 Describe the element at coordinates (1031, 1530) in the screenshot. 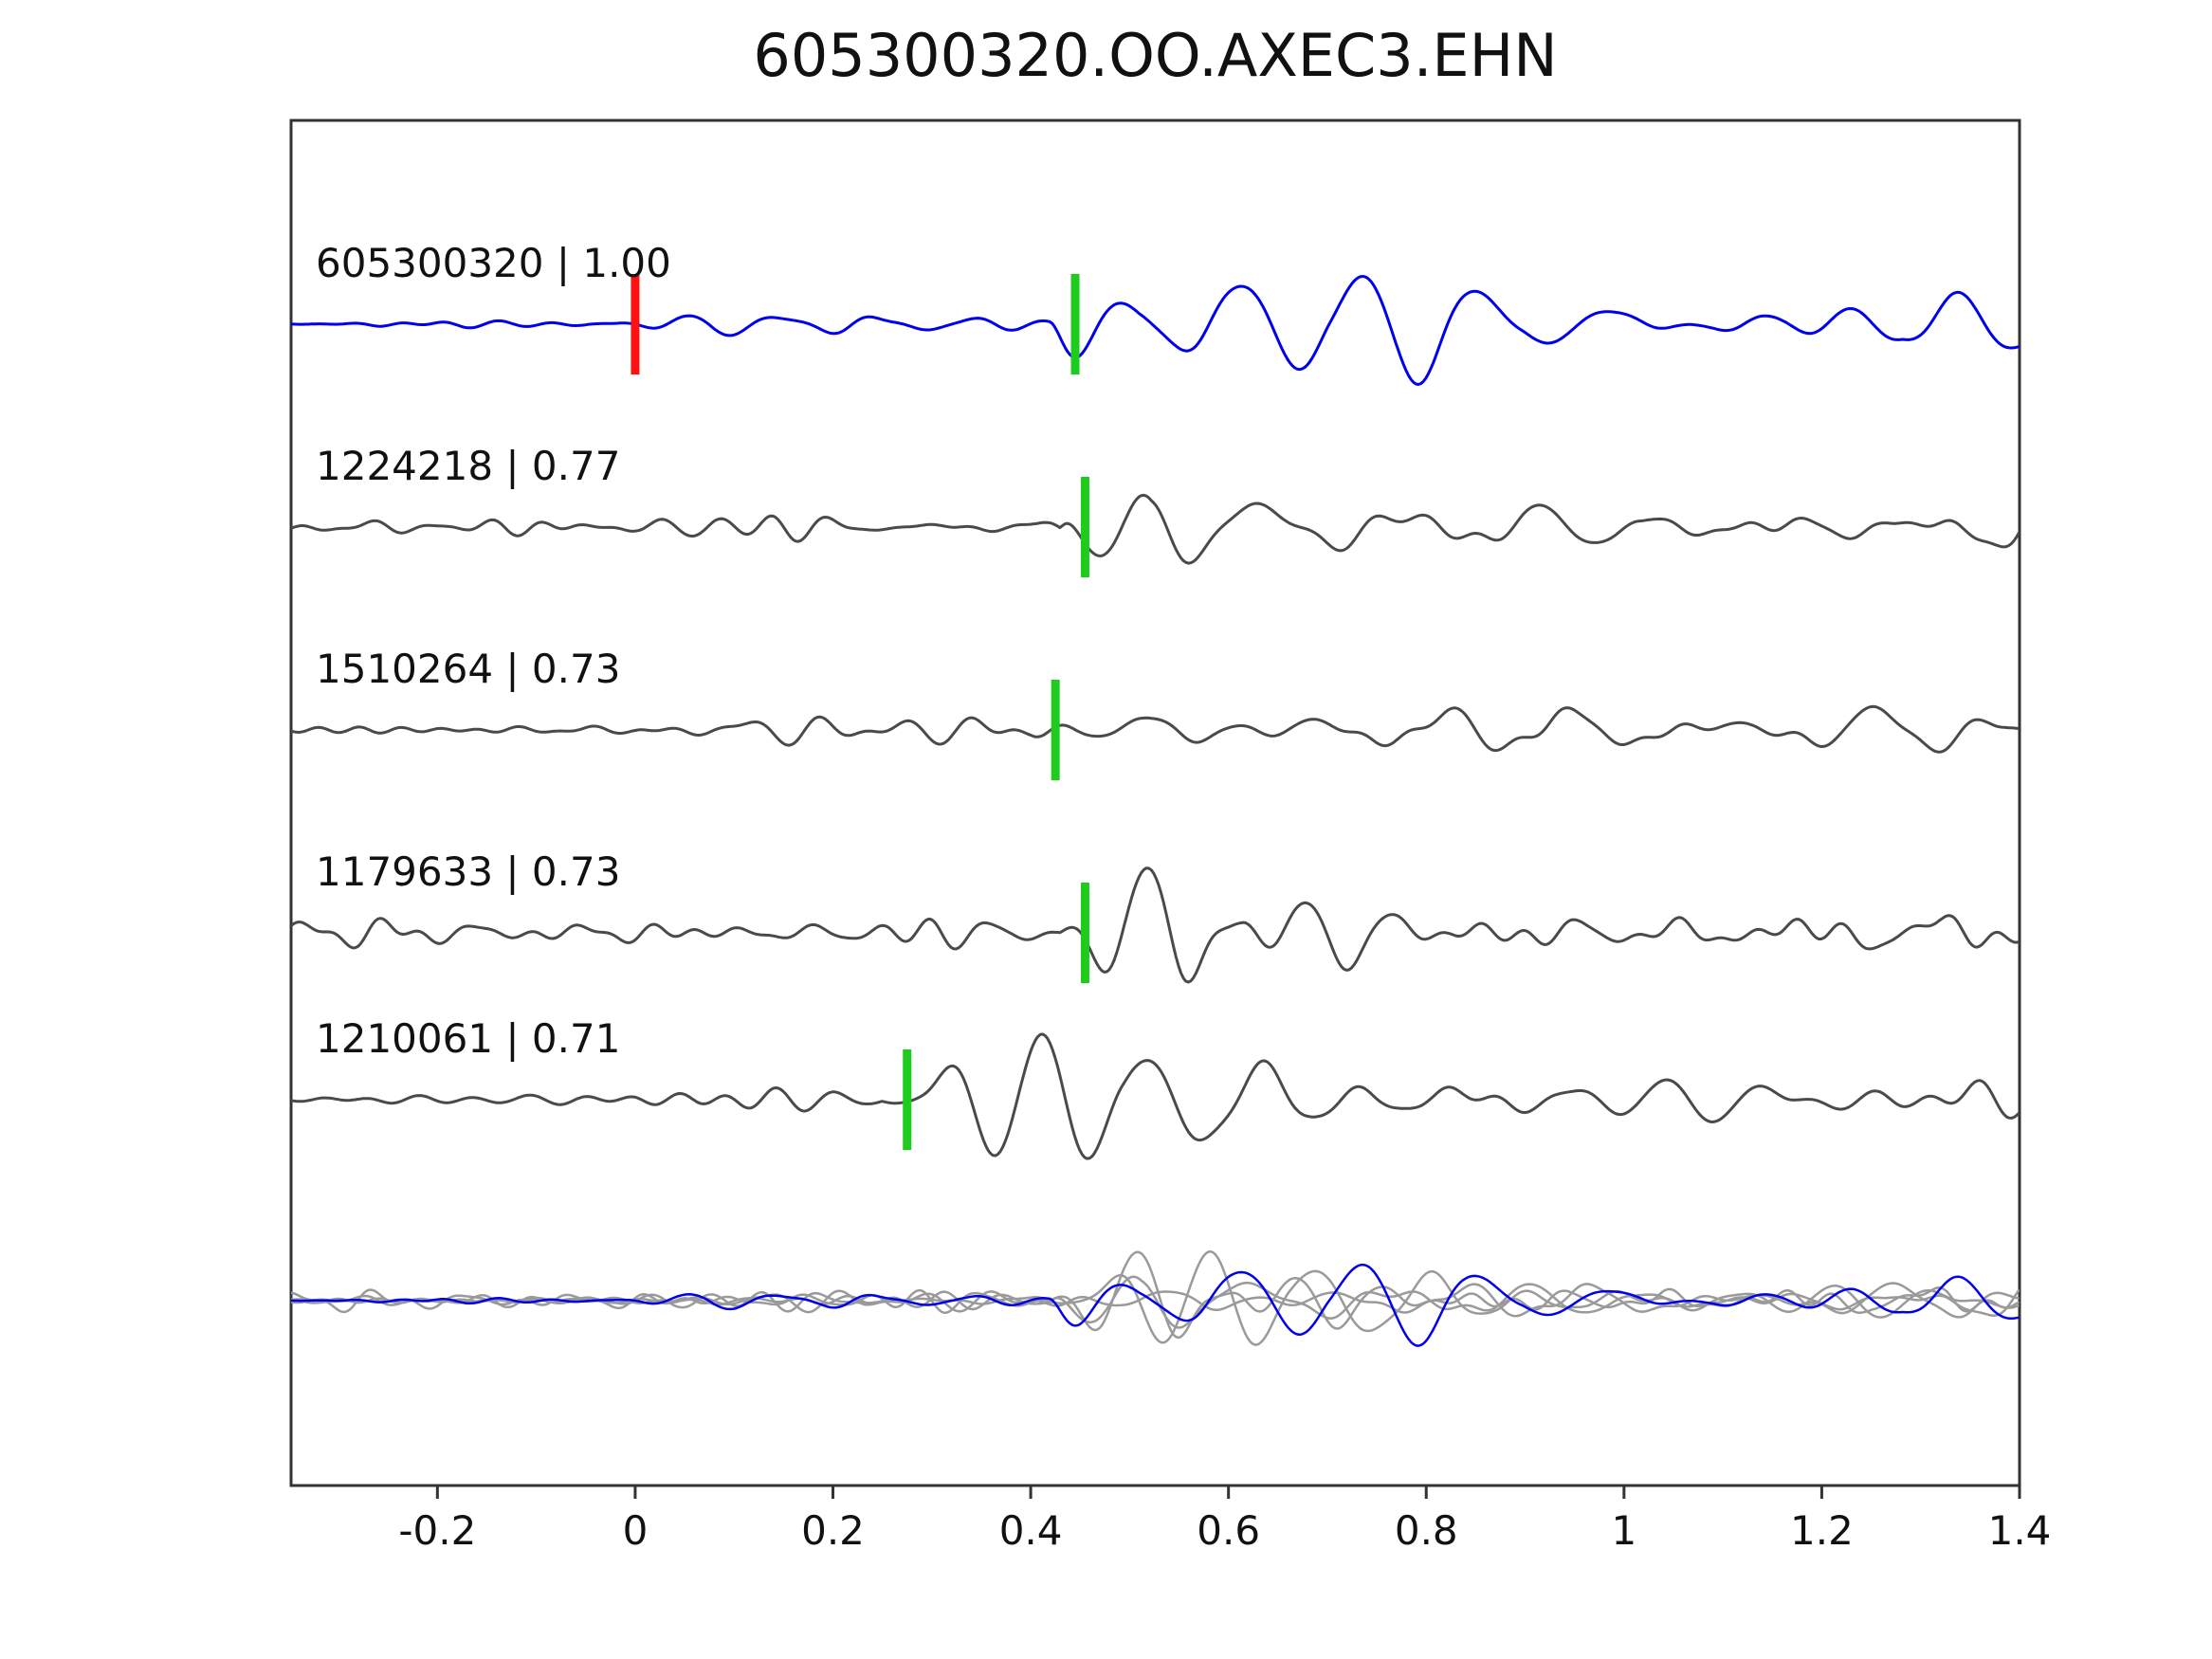

I see `x-tick-label: 0.4` at that location.